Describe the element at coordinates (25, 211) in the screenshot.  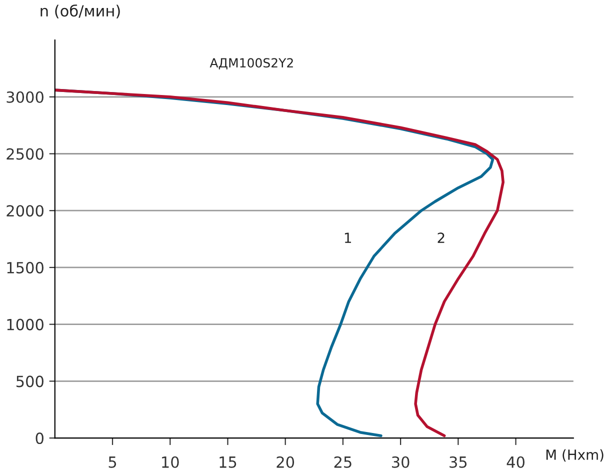
I see `y-tick-label: 2000` at that location.